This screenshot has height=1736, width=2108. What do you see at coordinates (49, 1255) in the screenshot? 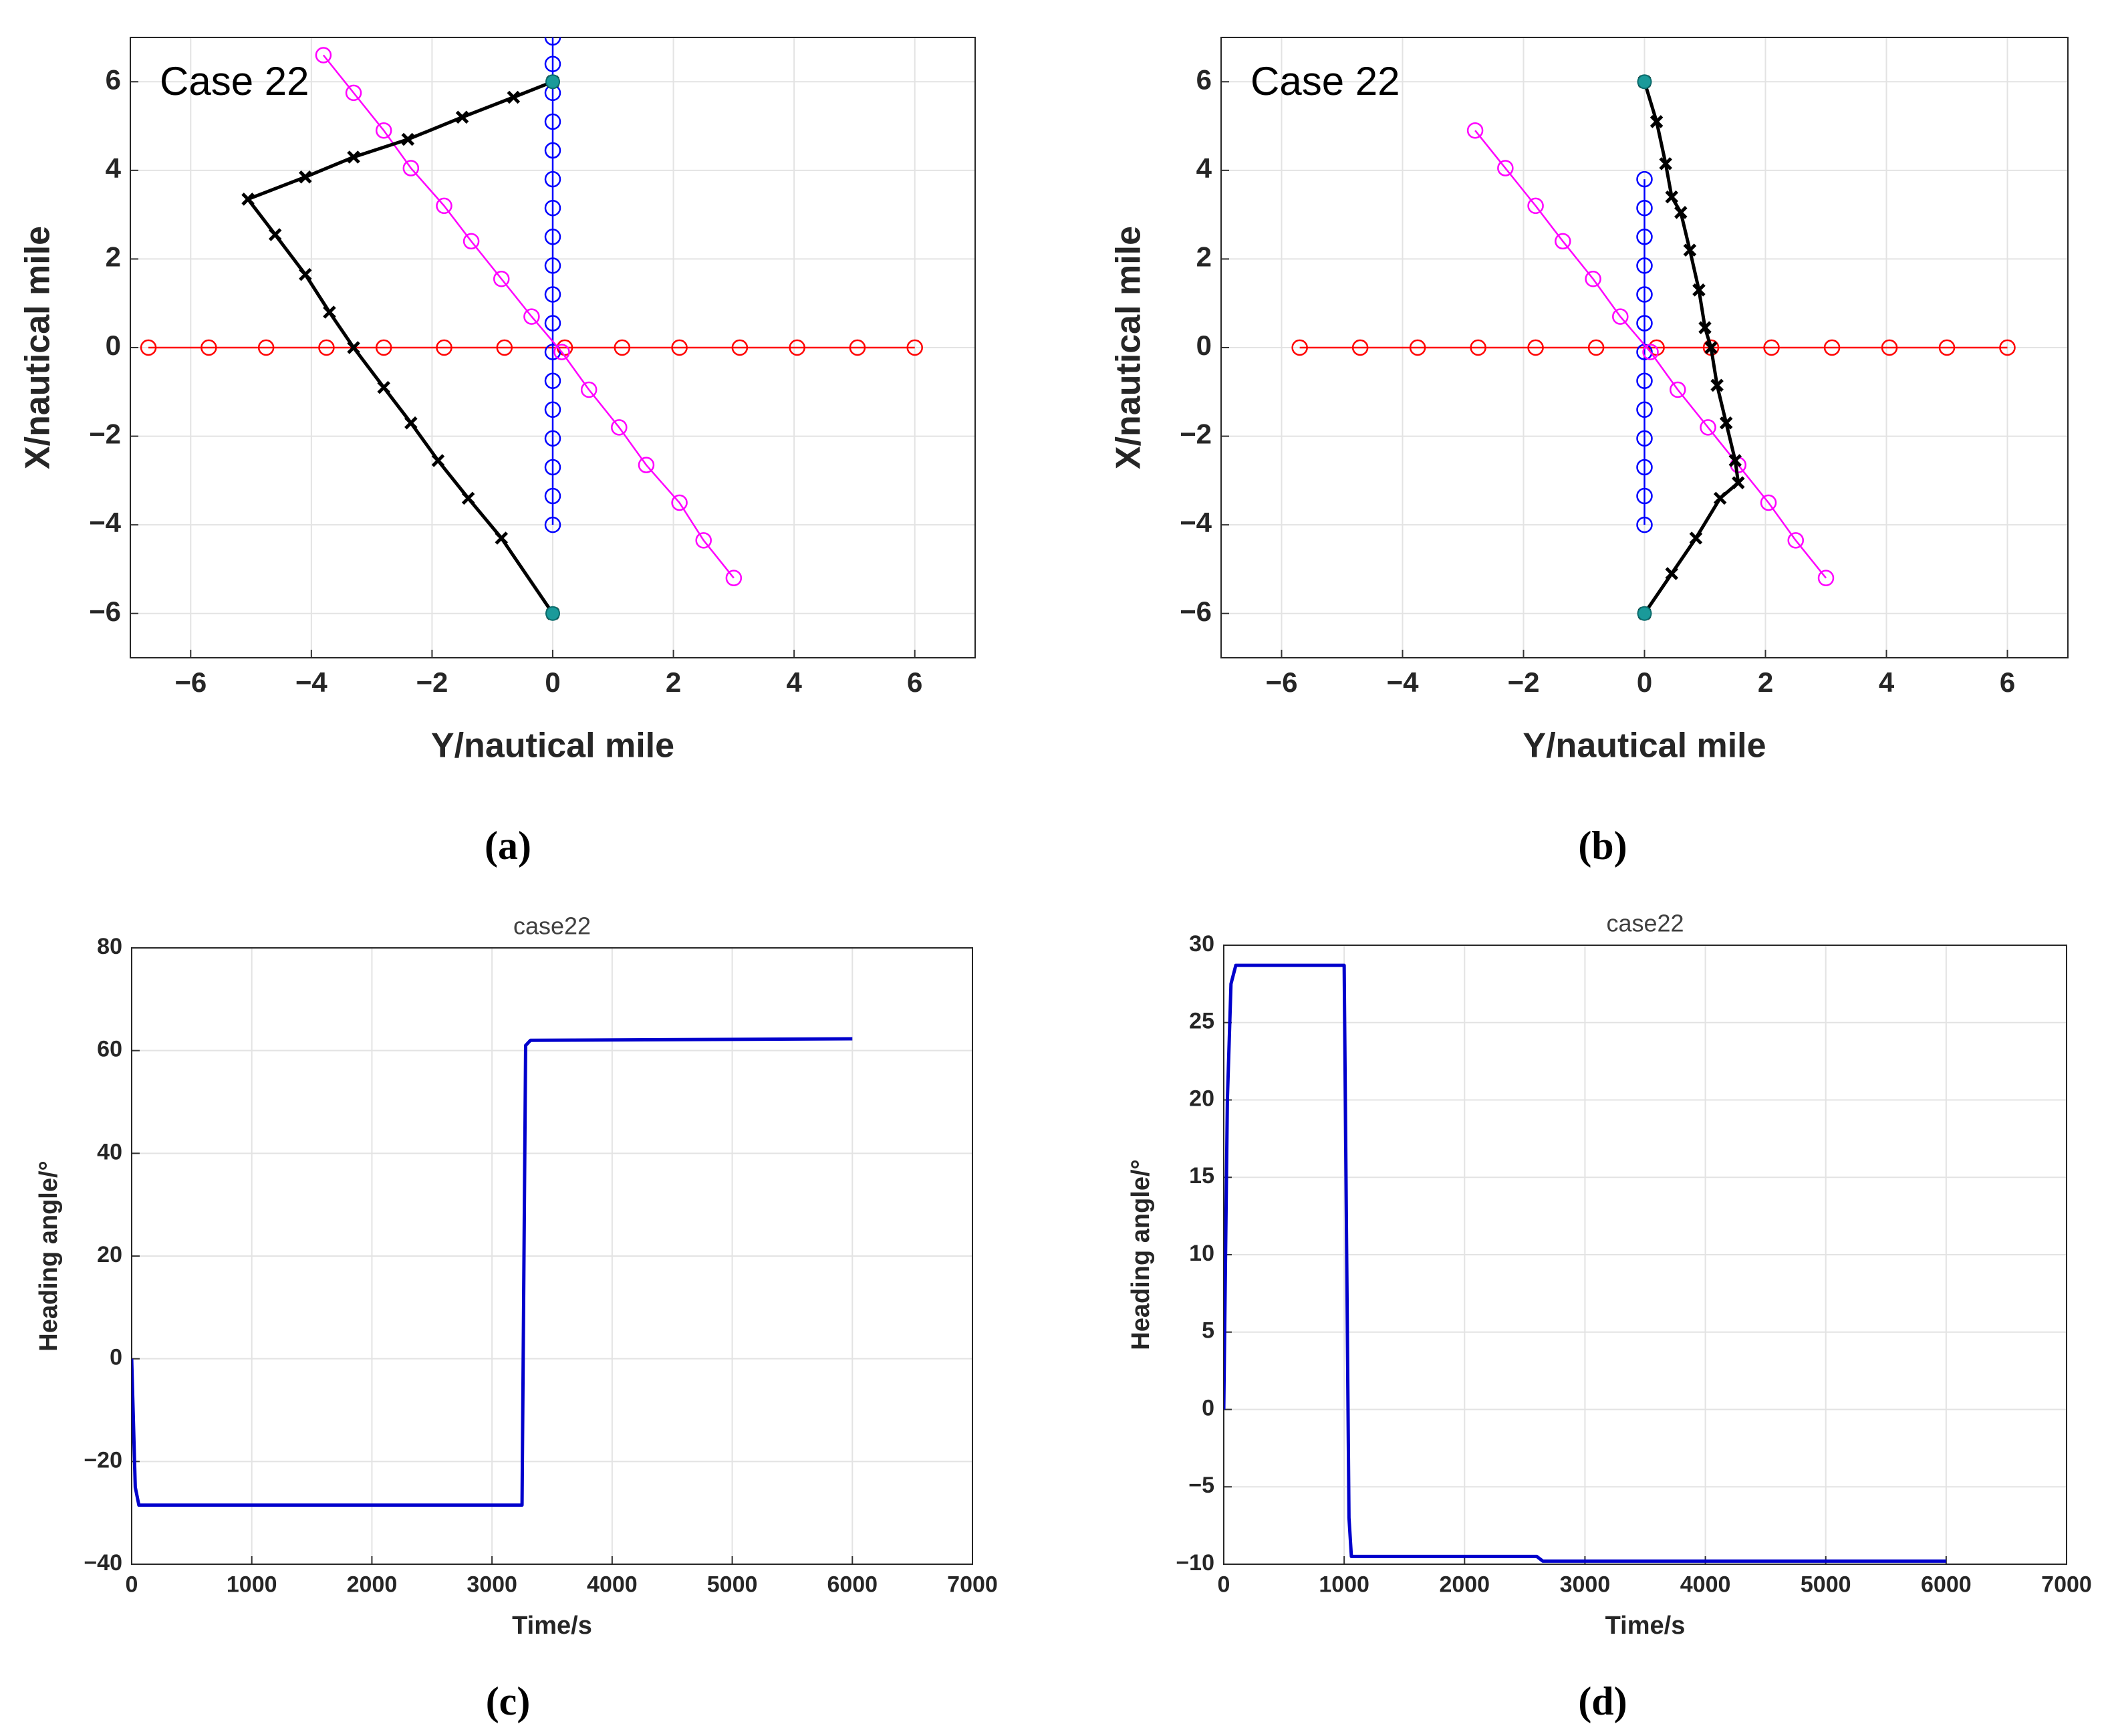
I see `y-axis-label: Heading angle/°` at bounding box center [49, 1255].